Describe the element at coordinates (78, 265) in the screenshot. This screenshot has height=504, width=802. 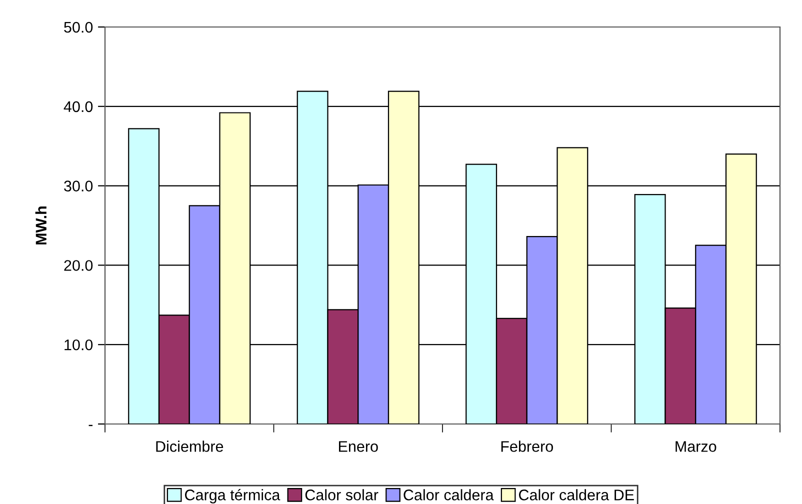
I see `y-tick-label: 20.0` at that location.